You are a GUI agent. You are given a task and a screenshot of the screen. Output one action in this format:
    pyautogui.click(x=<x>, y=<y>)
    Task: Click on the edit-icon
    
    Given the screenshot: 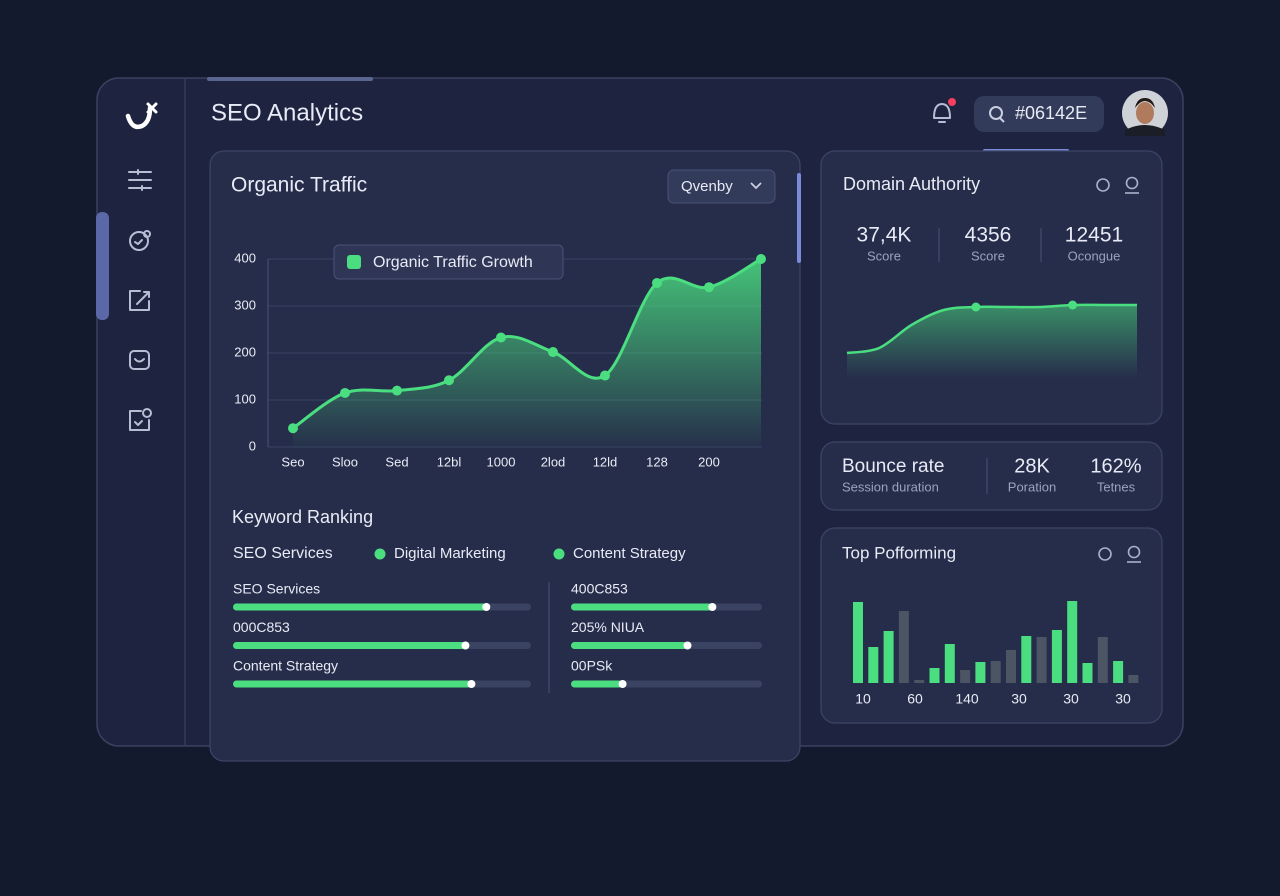 What is the action you would take?
    pyautogui.click(x=139, y=300)
    